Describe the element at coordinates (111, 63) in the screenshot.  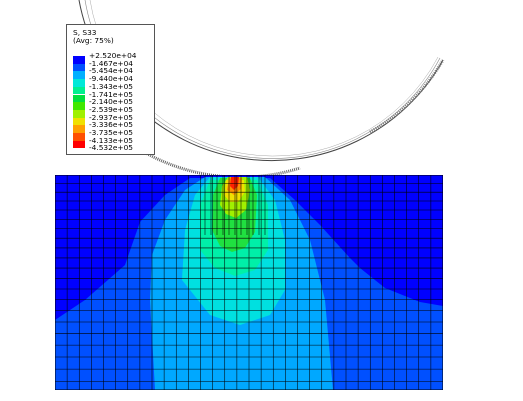
I see `legend-tick-label: -1.467e+04` at that location.